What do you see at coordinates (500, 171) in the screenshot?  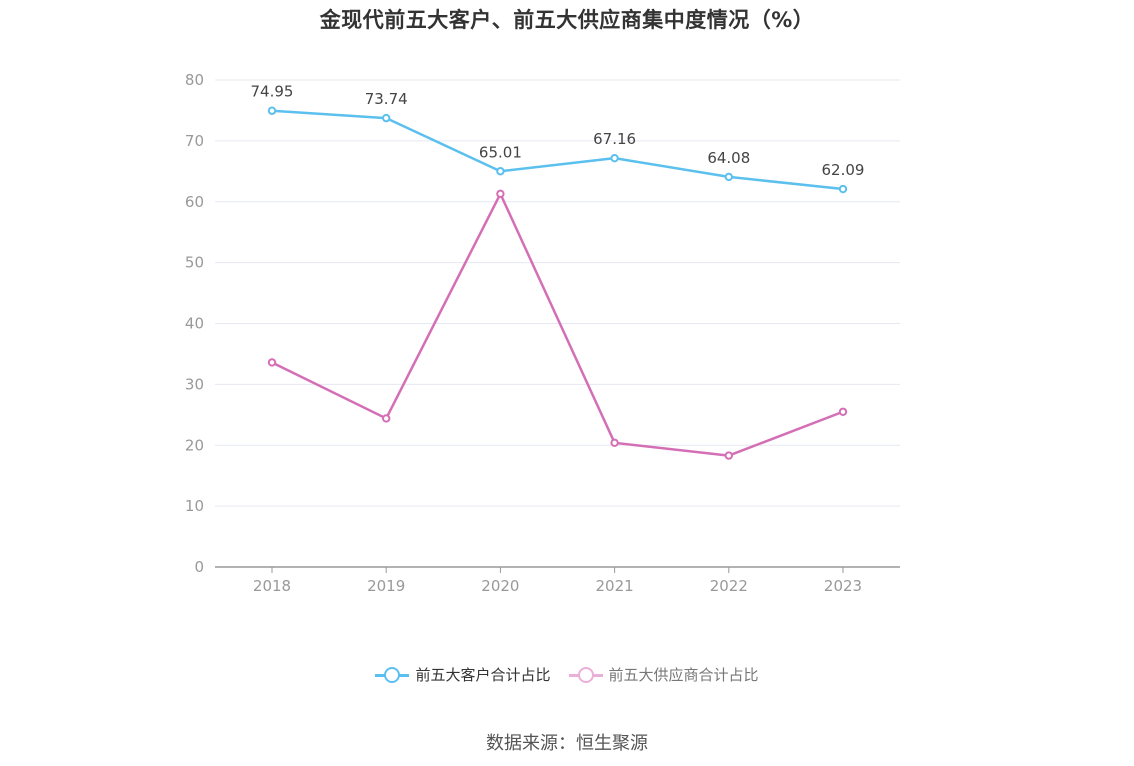 I see `data-point-s1-2020` at bounding box center [500, 171].